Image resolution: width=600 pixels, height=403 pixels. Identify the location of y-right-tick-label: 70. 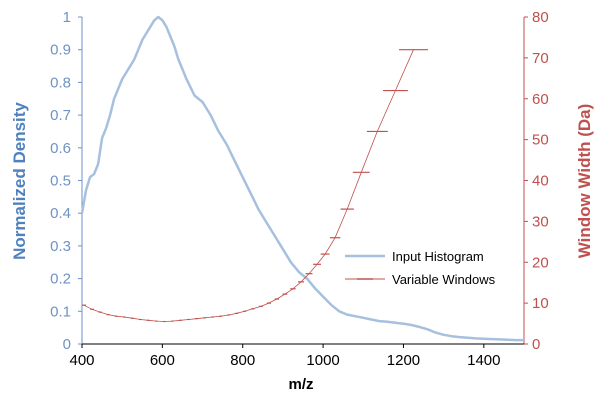
(540, 58).